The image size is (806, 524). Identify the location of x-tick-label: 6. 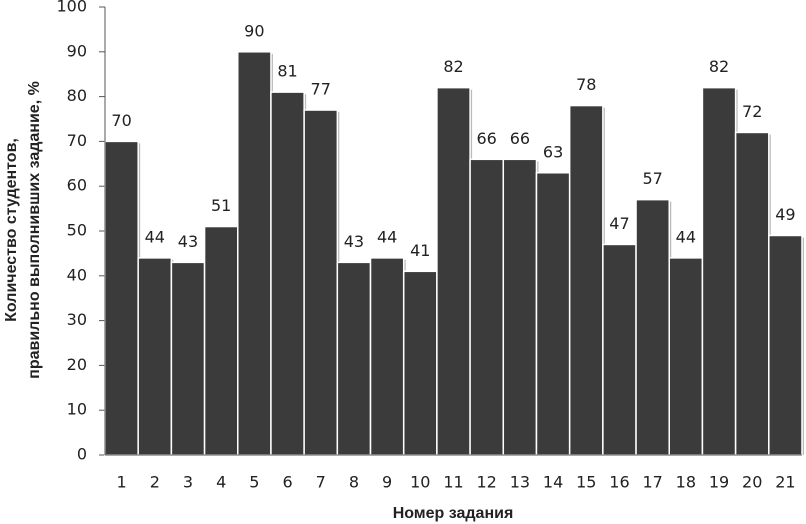
(287, 482).